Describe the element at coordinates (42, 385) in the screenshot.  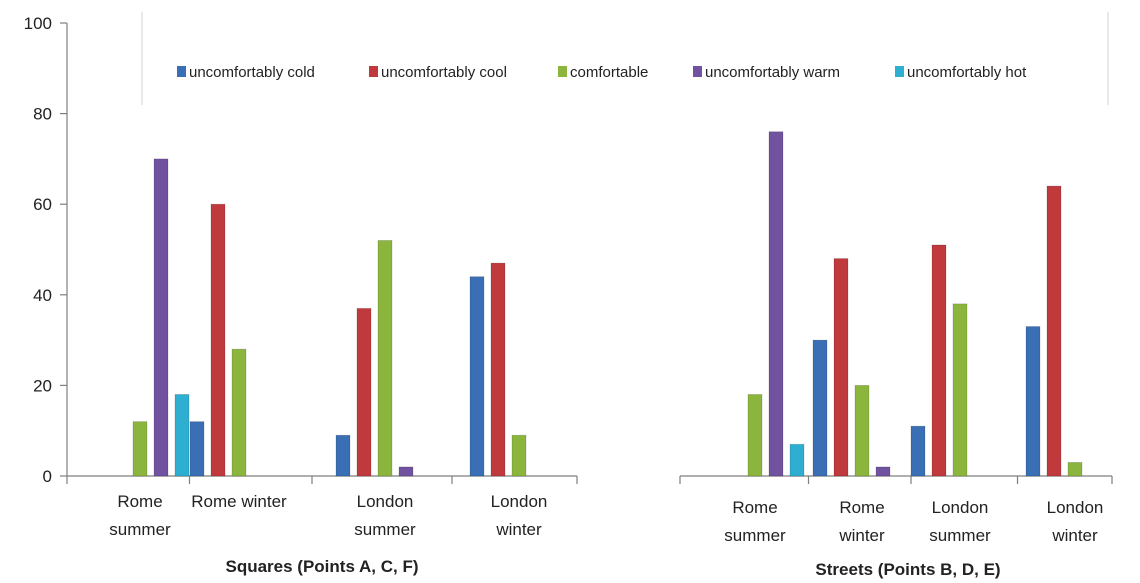
I see `y-tick-label: 20` at that location.